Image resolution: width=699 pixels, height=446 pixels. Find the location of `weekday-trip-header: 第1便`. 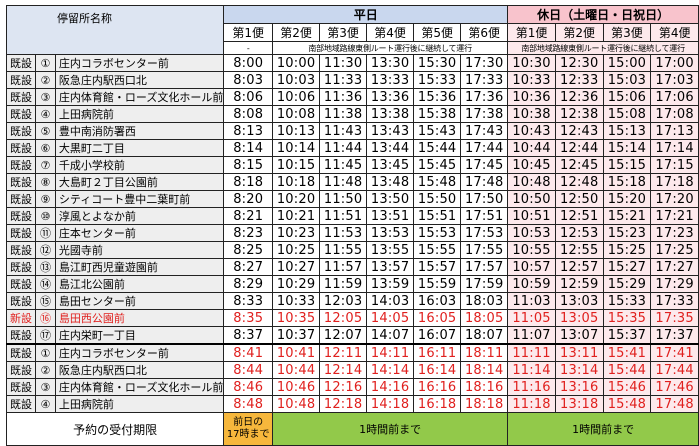

weekday-trip-header: 第1便 is located at coordinates (248, 32).